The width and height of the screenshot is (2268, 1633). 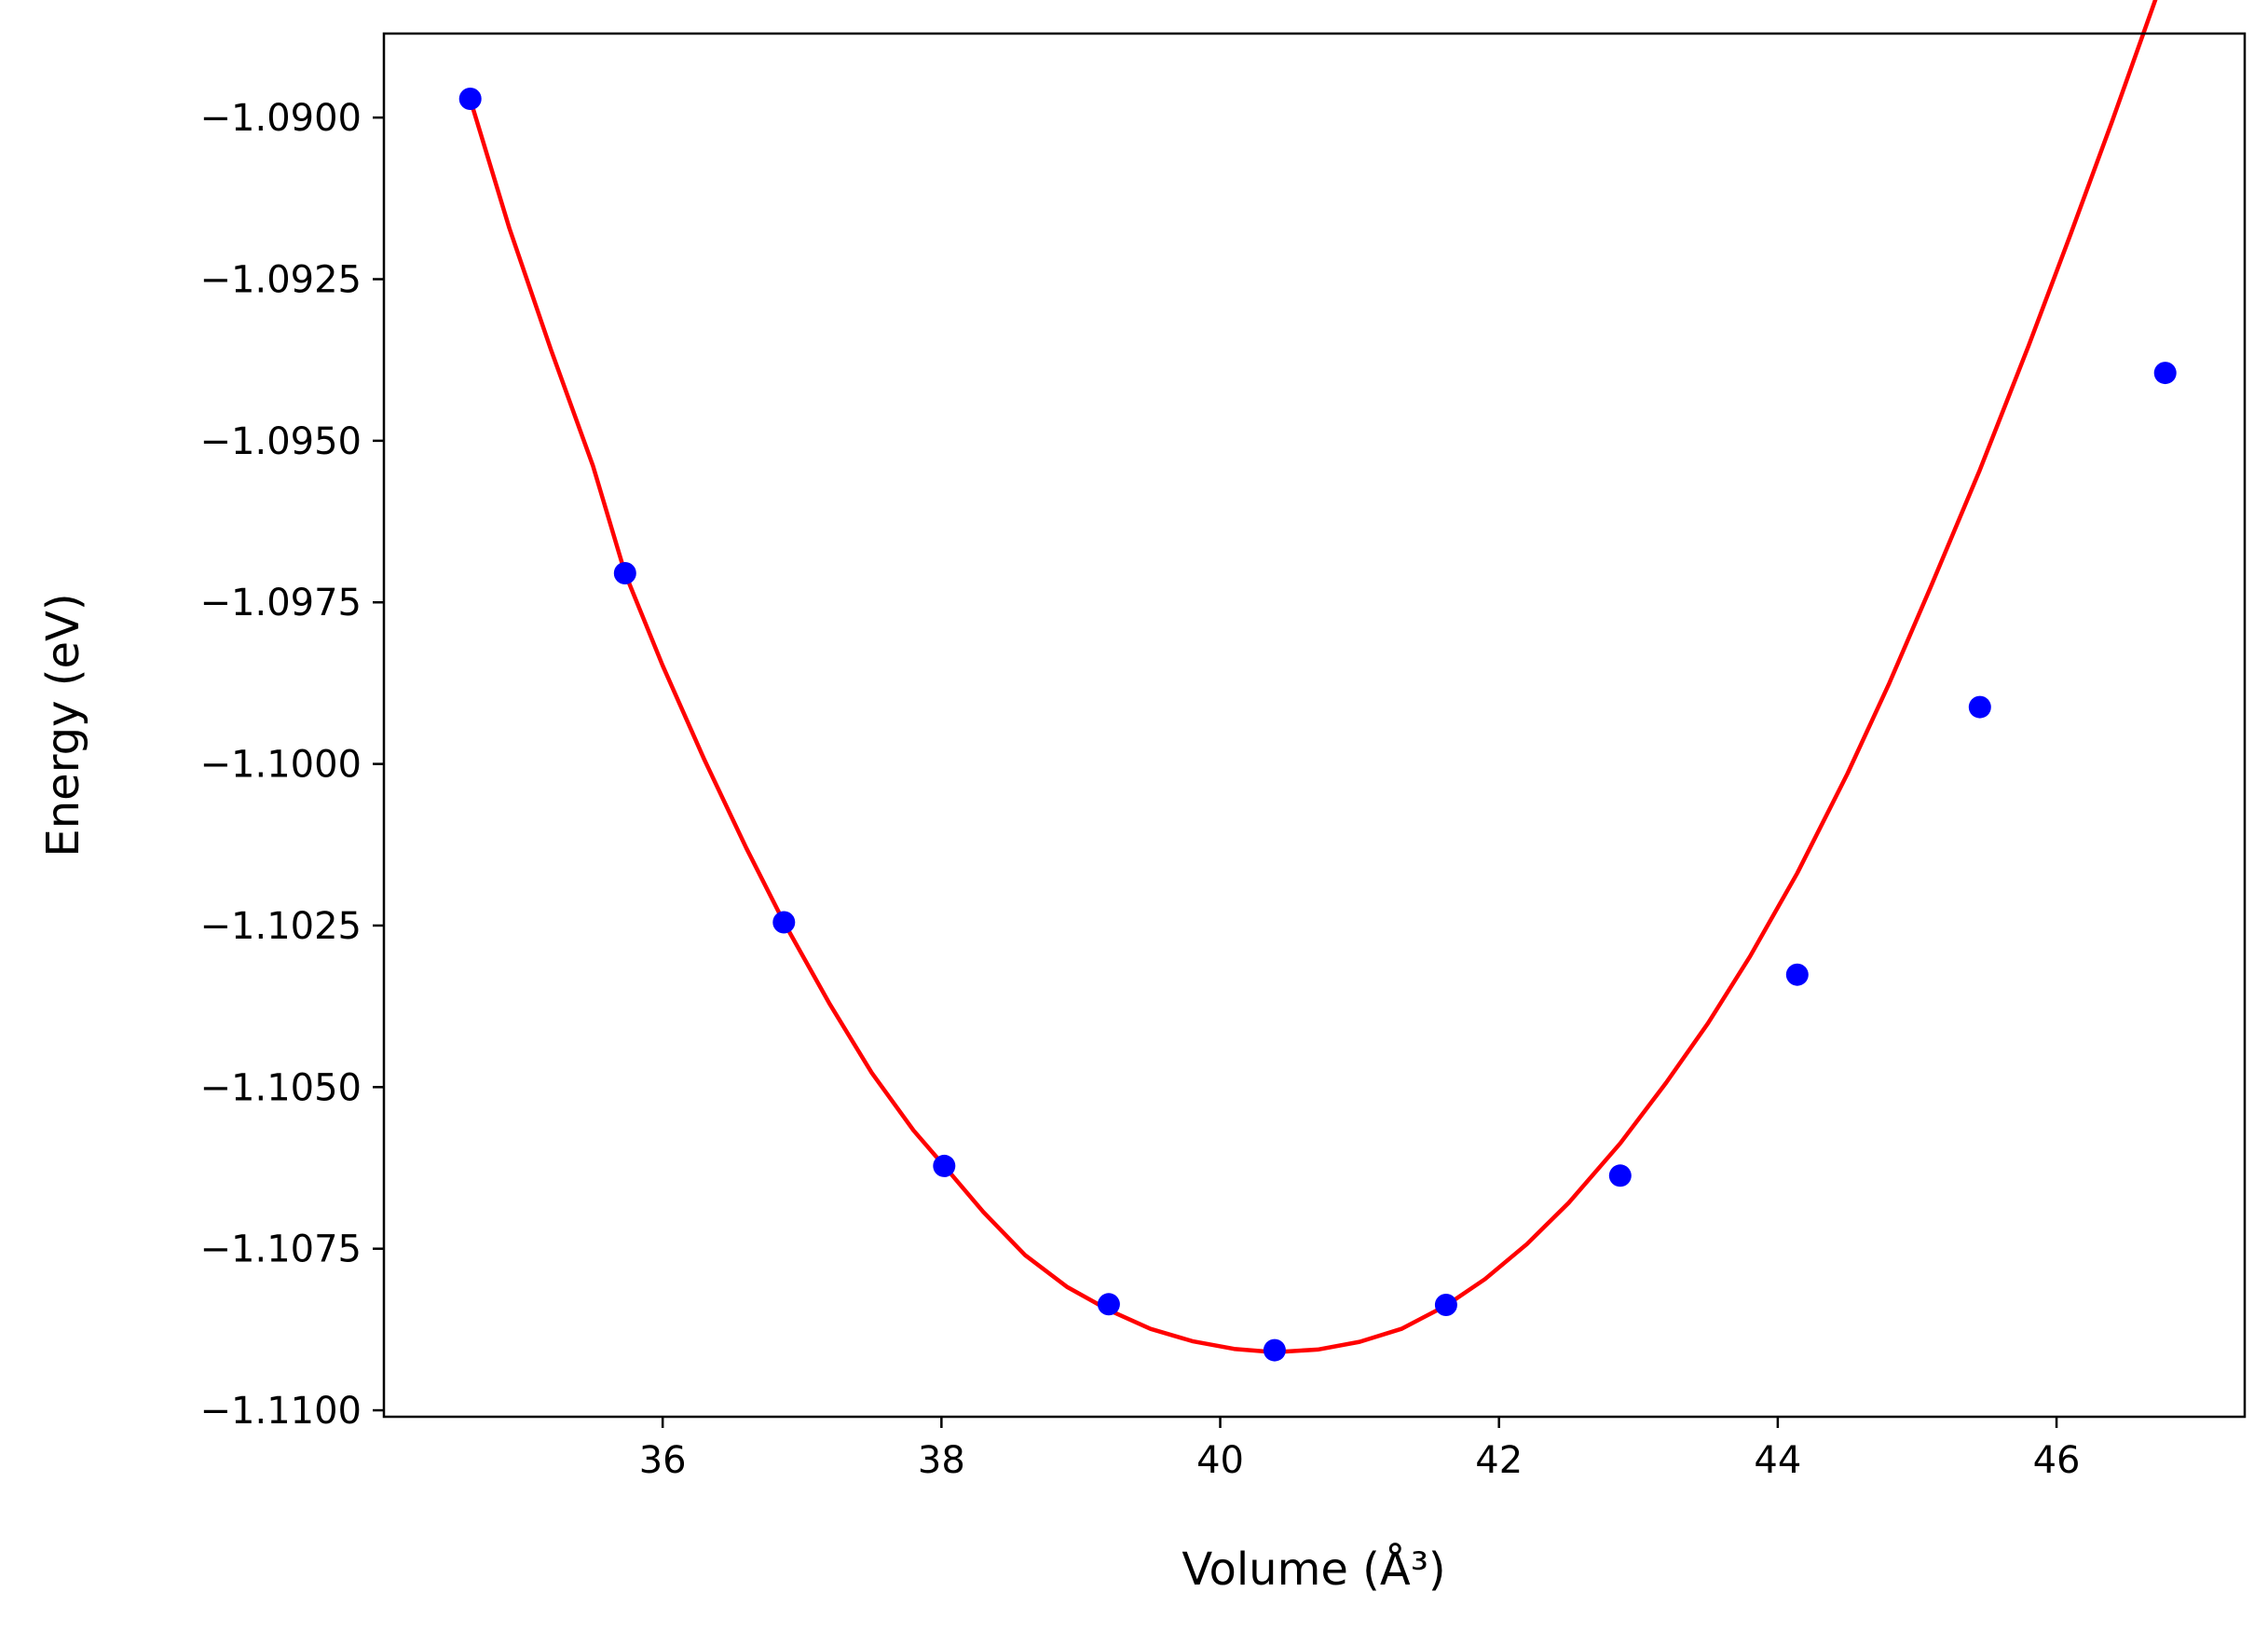 I want to click on y-tick-label: −1.1050, so click(x=281, y=1087).